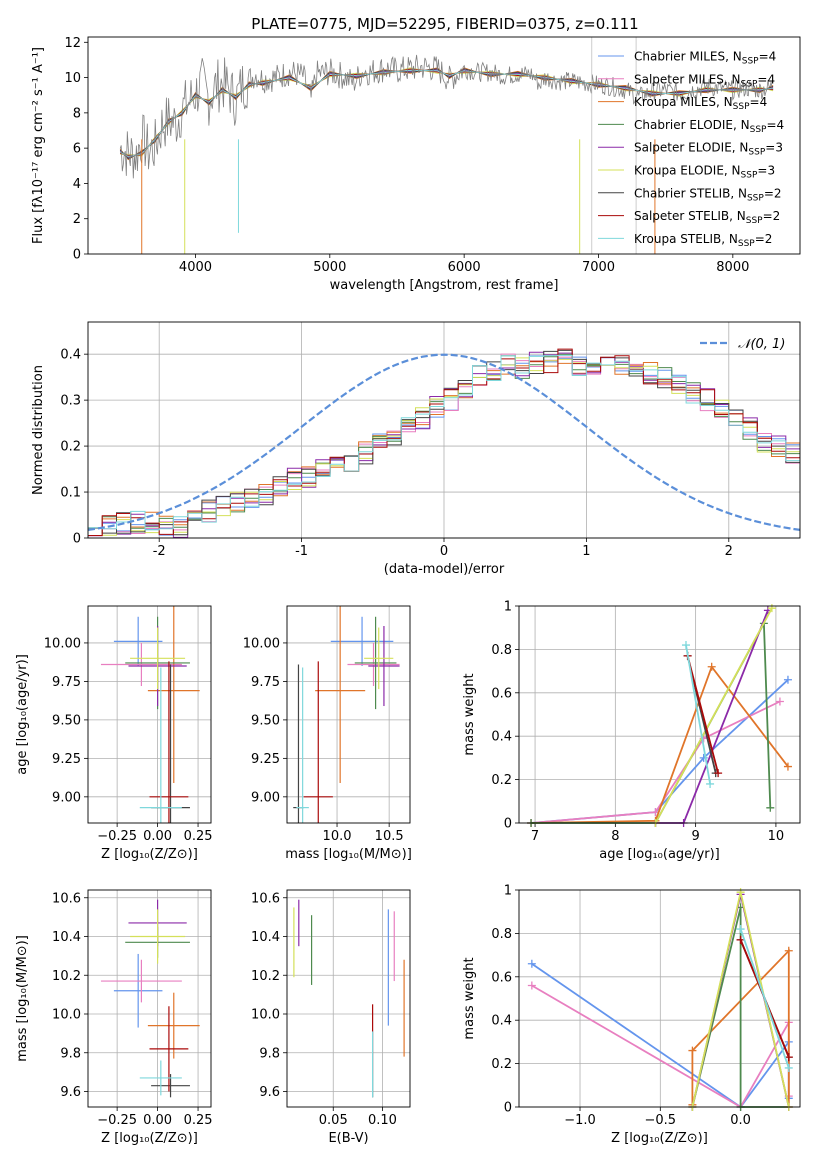  Describe the element at coordinates (464, 267) in the screenshot. I see `x-tick-label: 6000` at that location.